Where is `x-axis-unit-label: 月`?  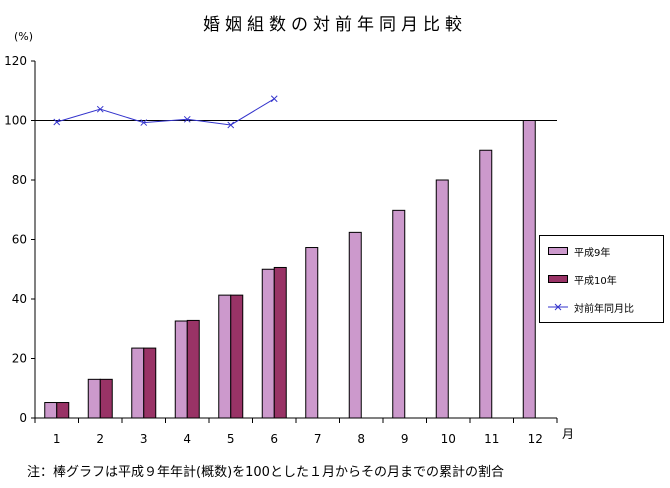
x-axis-unit-label: 月 is located at coordinates (568, 434).